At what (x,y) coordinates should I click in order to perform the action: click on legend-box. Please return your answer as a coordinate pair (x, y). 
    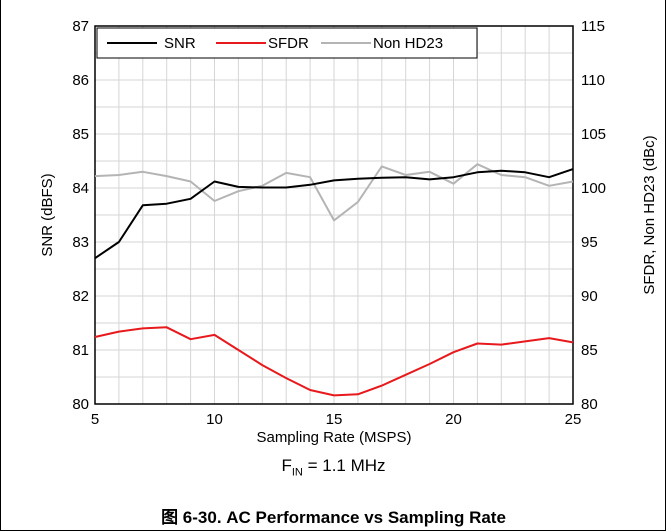
    Looking at the image, I should click on (287, 43).